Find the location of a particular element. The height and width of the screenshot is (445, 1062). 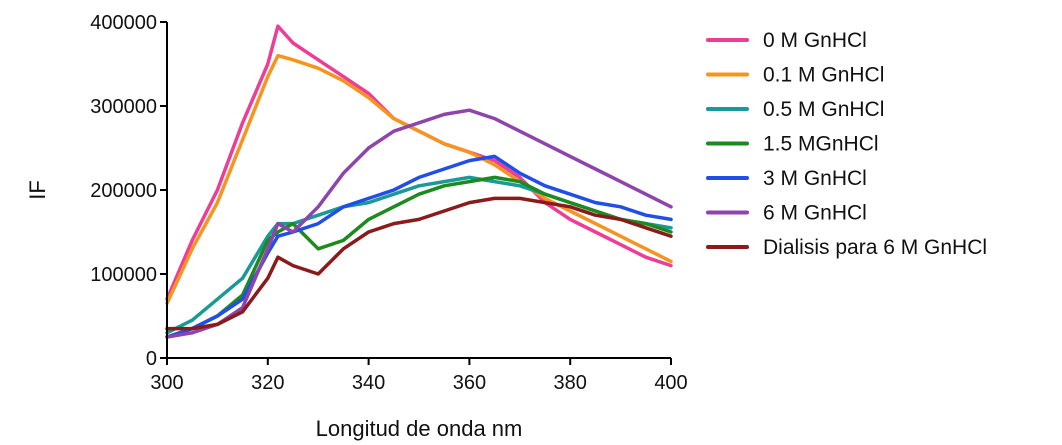

legend-label-0: 0 M GnHCl is located at coordinates (815, 40).